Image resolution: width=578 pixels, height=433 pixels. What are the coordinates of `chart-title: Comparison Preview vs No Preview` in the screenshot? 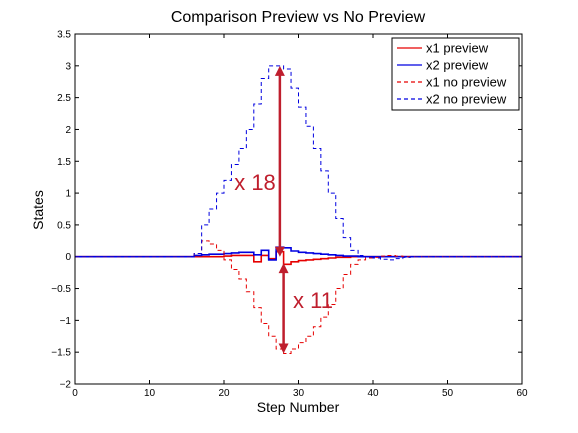 It's located at (298, 17).